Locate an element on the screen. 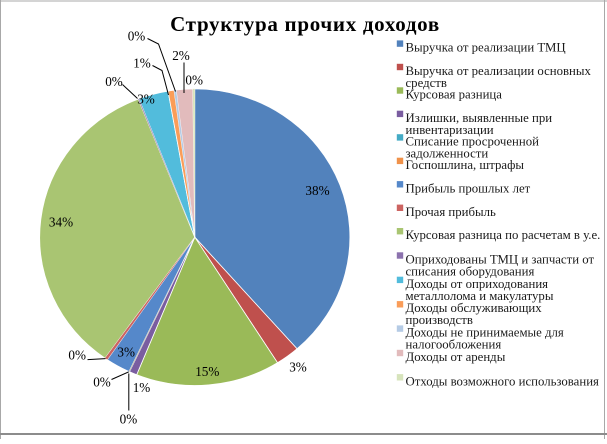 This screenshot has width=607, height=444. svg-text: 2% is located at coordinates (181, 55).